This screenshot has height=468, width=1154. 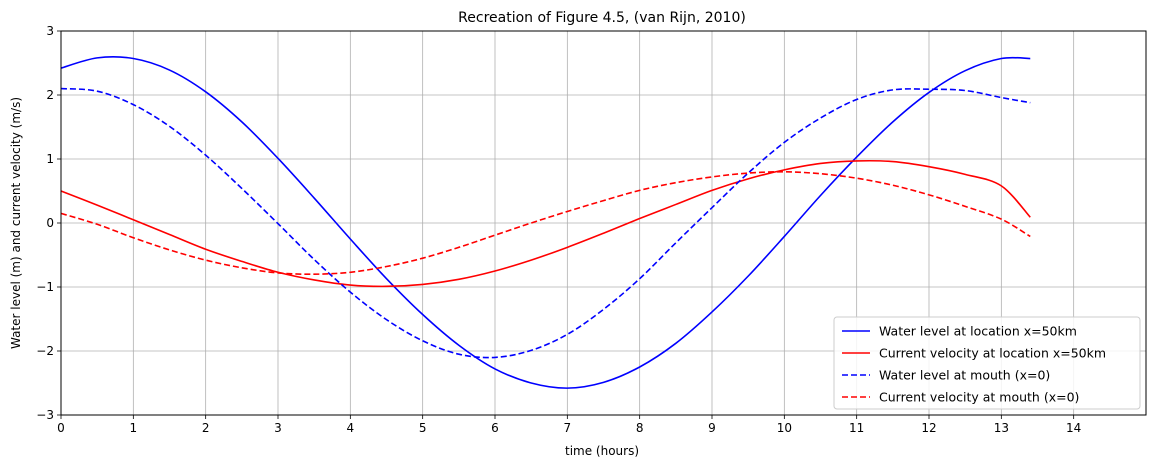 What do you see at coordinates (50, 31) in the screenshot?
I see `y-tick-label: 3` at bounding box center [50, 31].